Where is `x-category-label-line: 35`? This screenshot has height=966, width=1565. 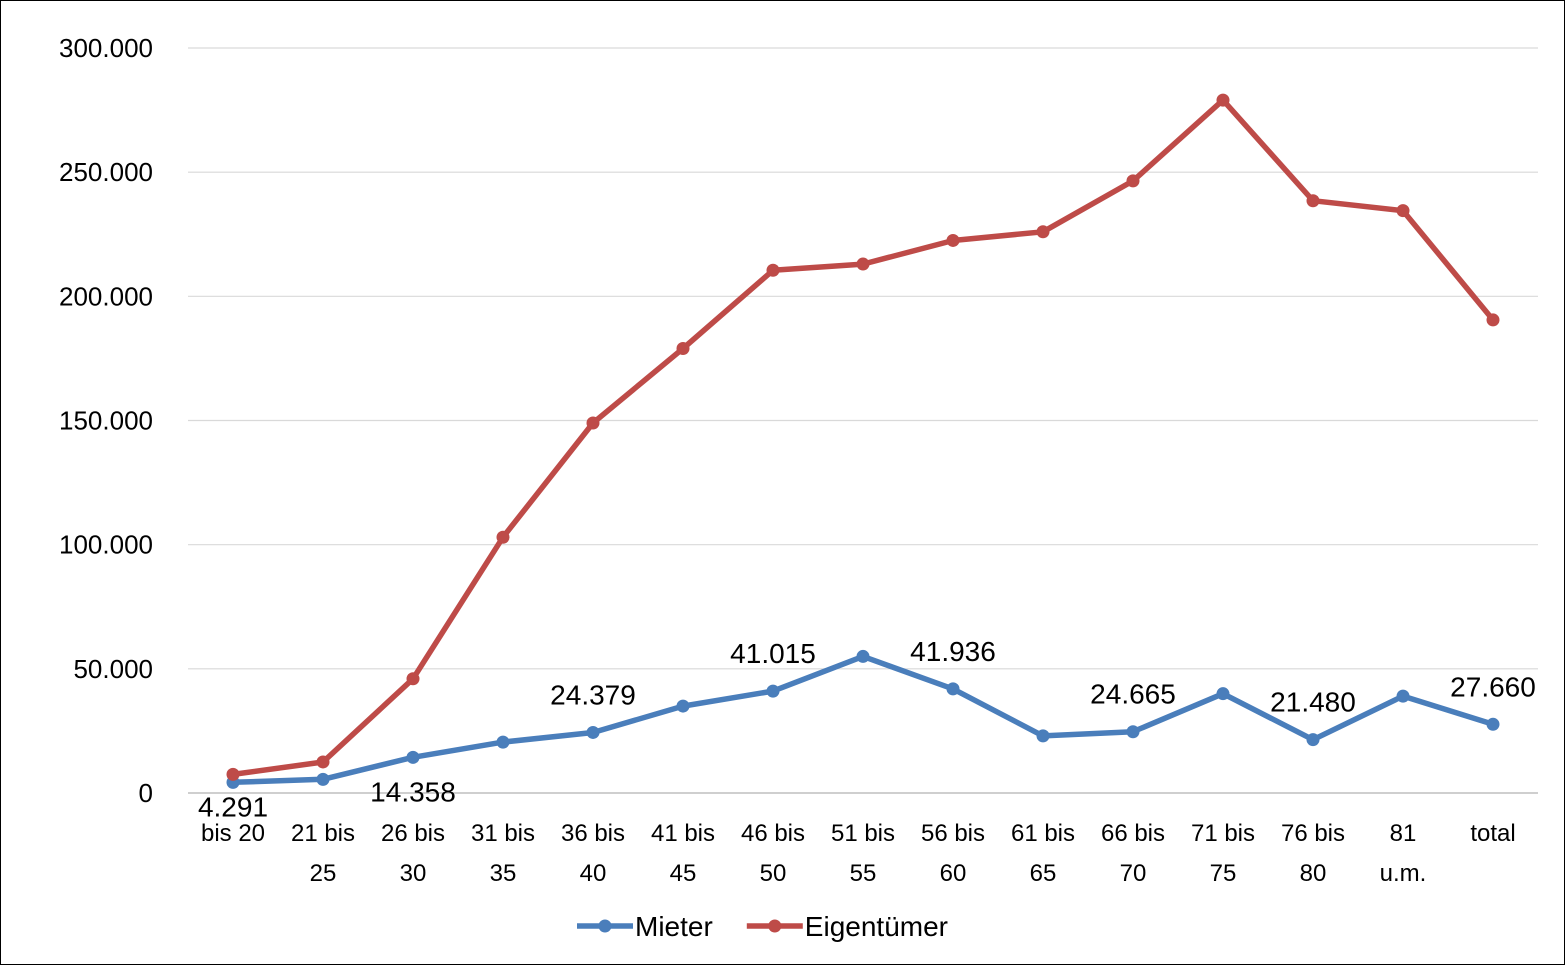
x-category-label-line: 35 is located at coordinates (503, 873).